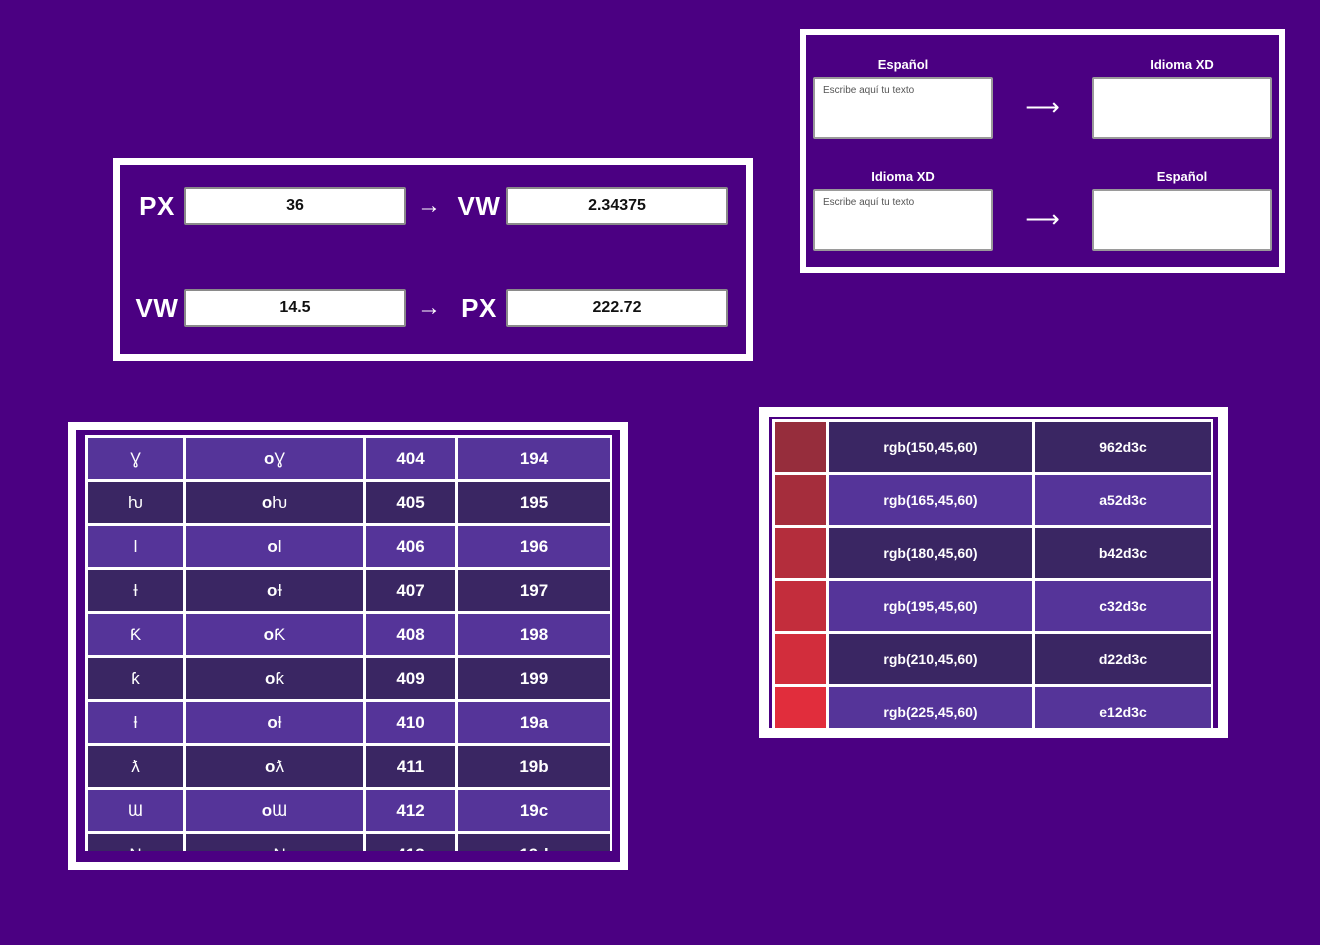 Image resolution: width=1320 pixels, height=945 pixels. What do you see at coordinates (274, 678) in the screenshot?
I see `combo-cell: oƙ` at bounding box center [274, 678].